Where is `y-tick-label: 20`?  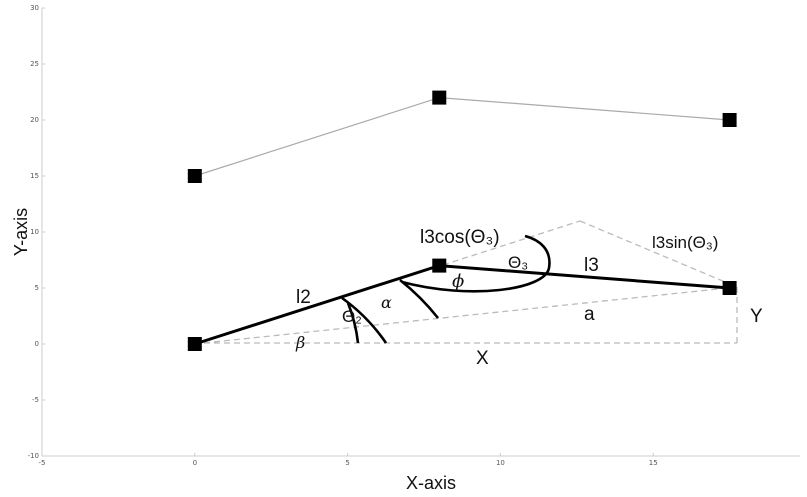 y-tick-label: 20 is located at coordinates (34, 120).